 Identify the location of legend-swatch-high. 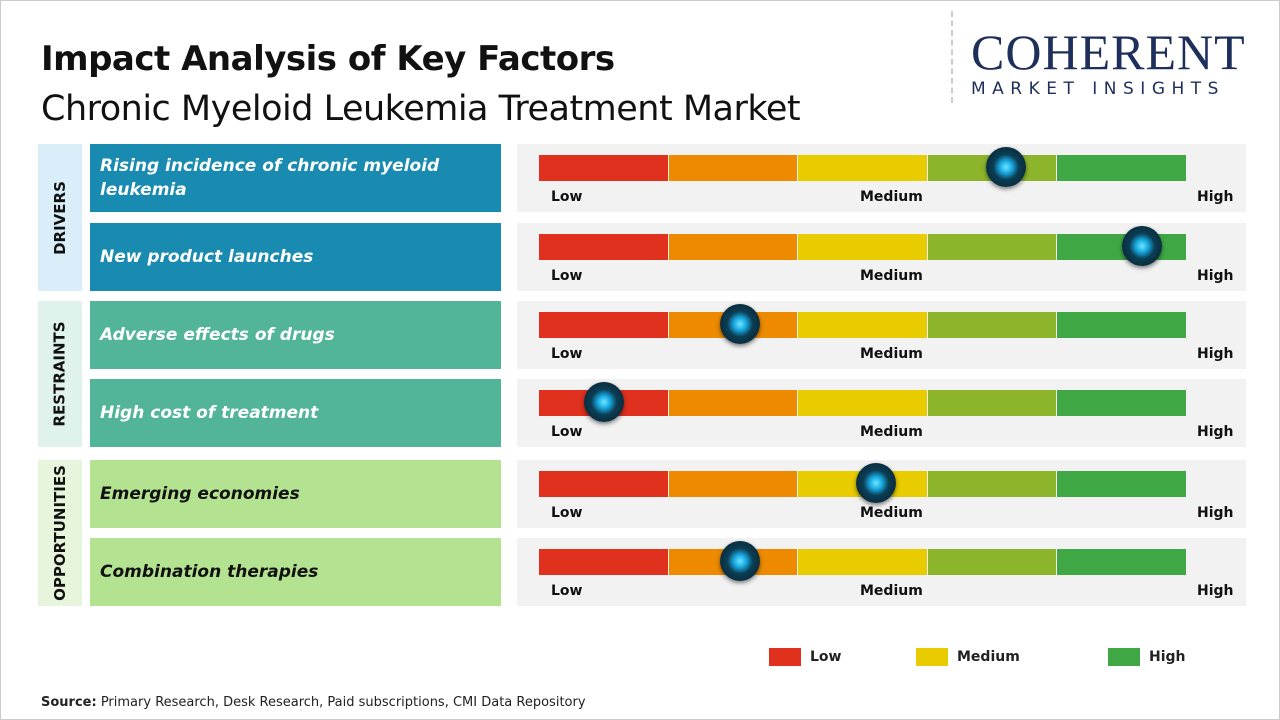
(1124, 657).